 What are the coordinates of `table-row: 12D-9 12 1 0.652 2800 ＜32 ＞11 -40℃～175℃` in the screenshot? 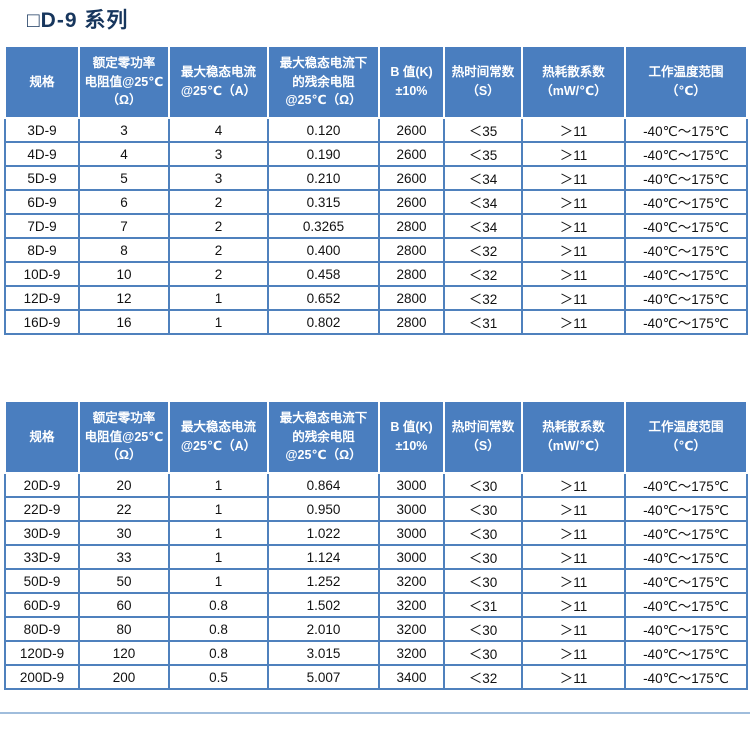 It's located at (376, 298).